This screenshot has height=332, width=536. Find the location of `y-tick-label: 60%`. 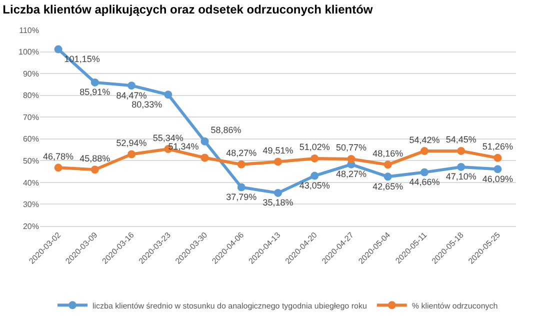

y-tick-label: 60% is located at coordinates (30, 139).